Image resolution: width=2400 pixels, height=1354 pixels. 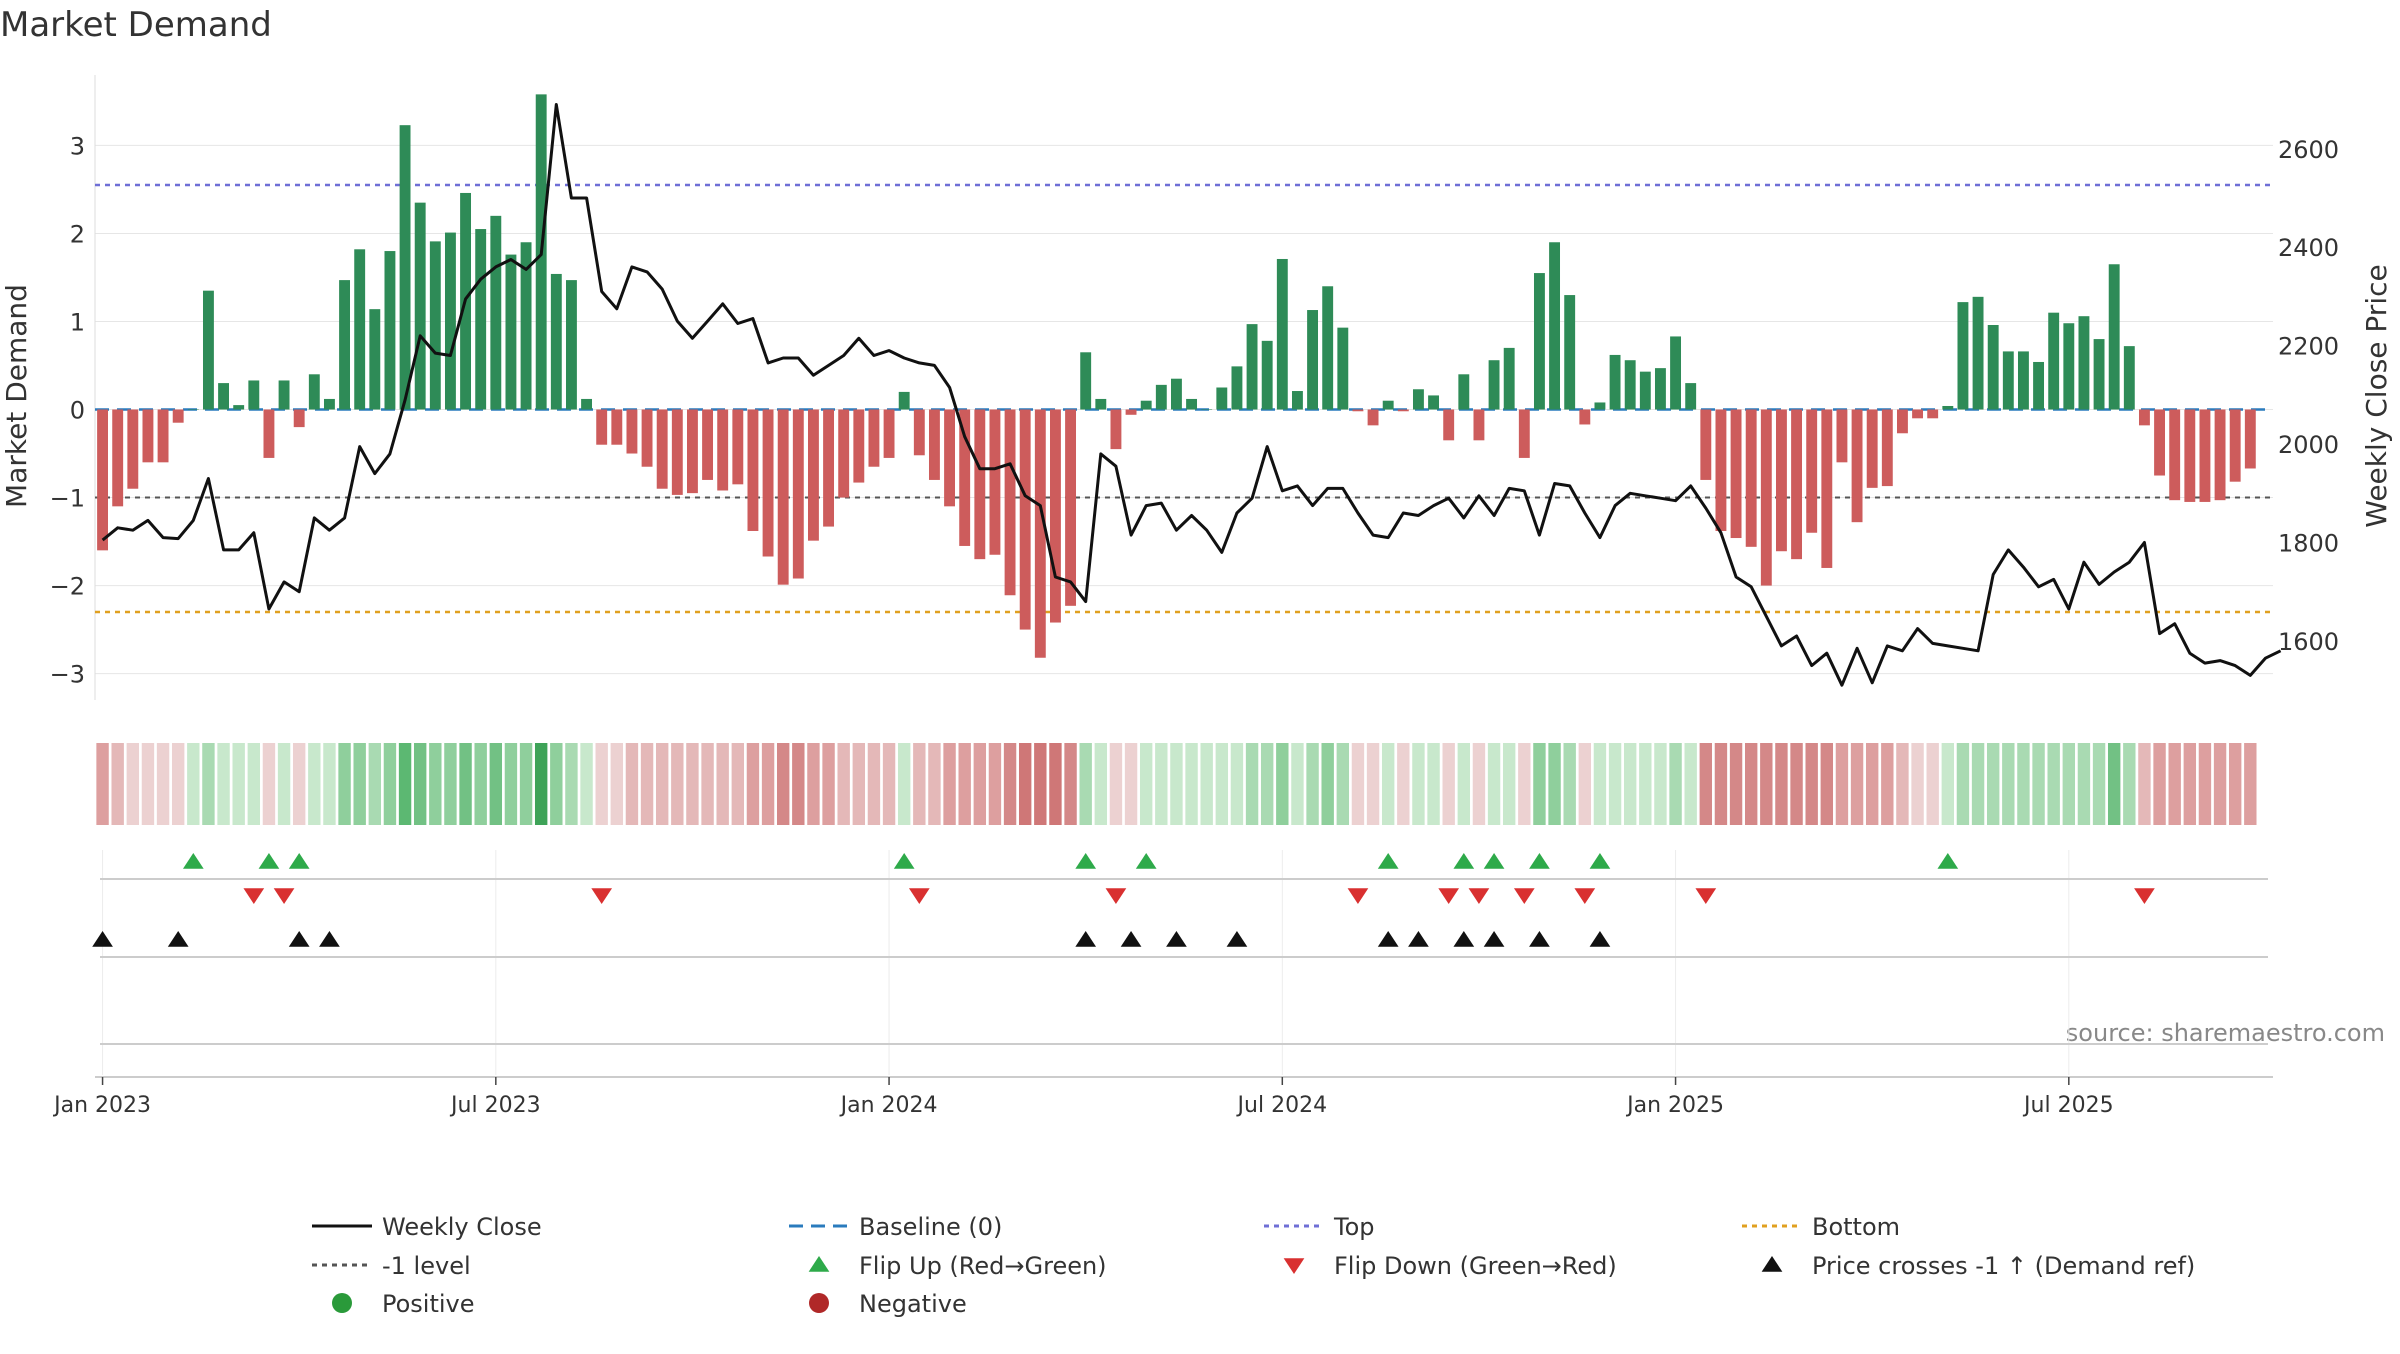 I want to click on y2-tick-label: 2200, so click(x=2308, y=347).